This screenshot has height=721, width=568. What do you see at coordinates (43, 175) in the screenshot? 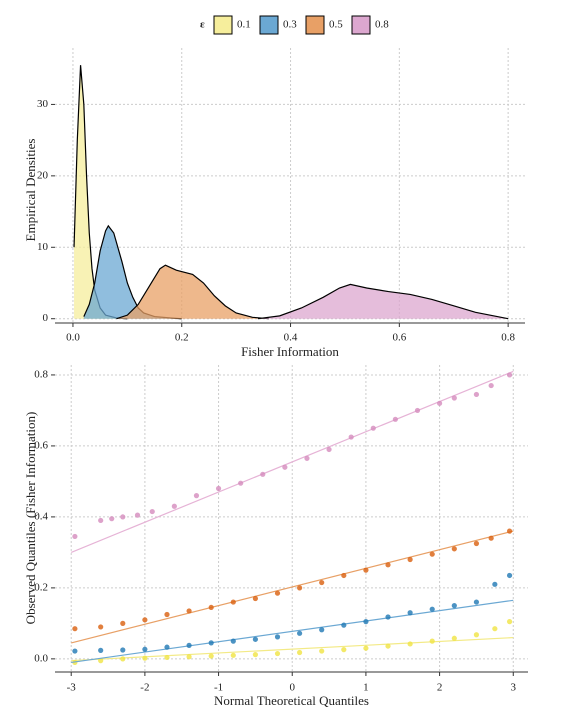
I see `y-tick-label: 20` at bounding box center [43, 175].